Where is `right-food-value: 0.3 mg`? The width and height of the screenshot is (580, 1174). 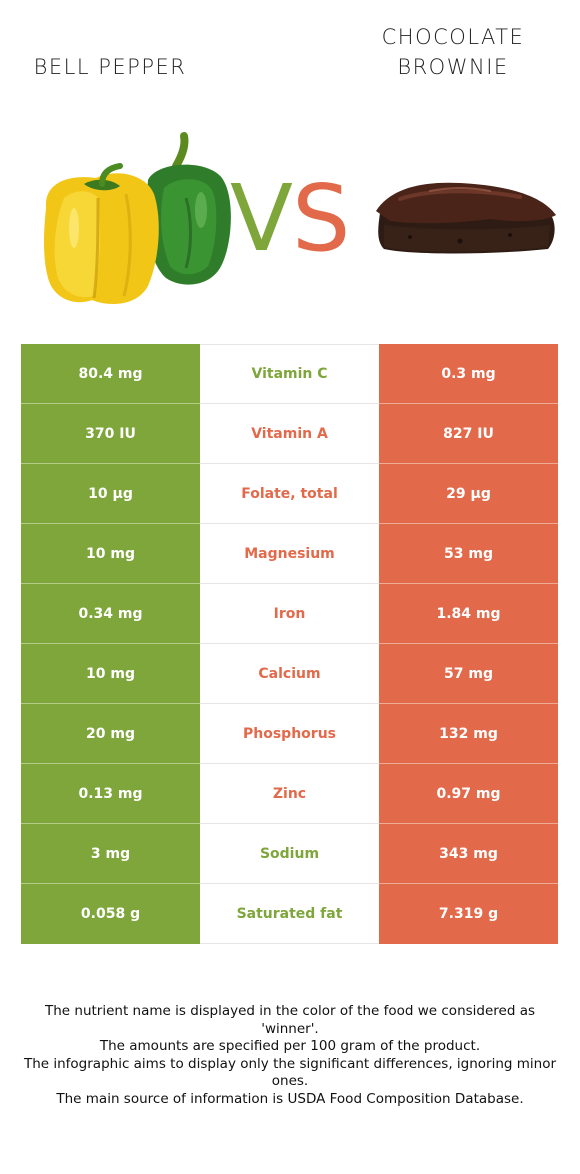
right-food-value: 0.3 mg is located at coordinates (468, 374).